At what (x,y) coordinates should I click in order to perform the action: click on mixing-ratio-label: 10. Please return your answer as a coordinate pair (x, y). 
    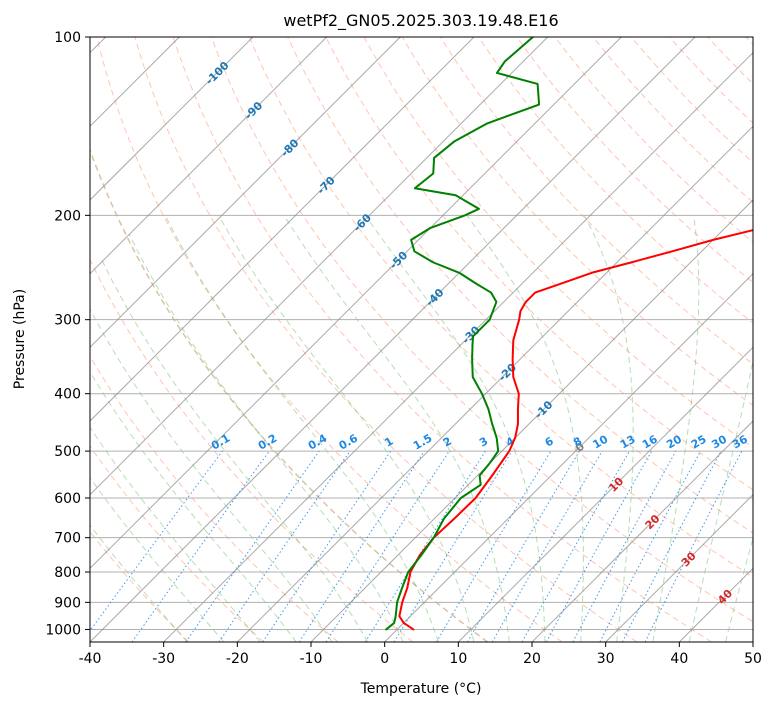
    Looking at the image, I should click on (601, 441).